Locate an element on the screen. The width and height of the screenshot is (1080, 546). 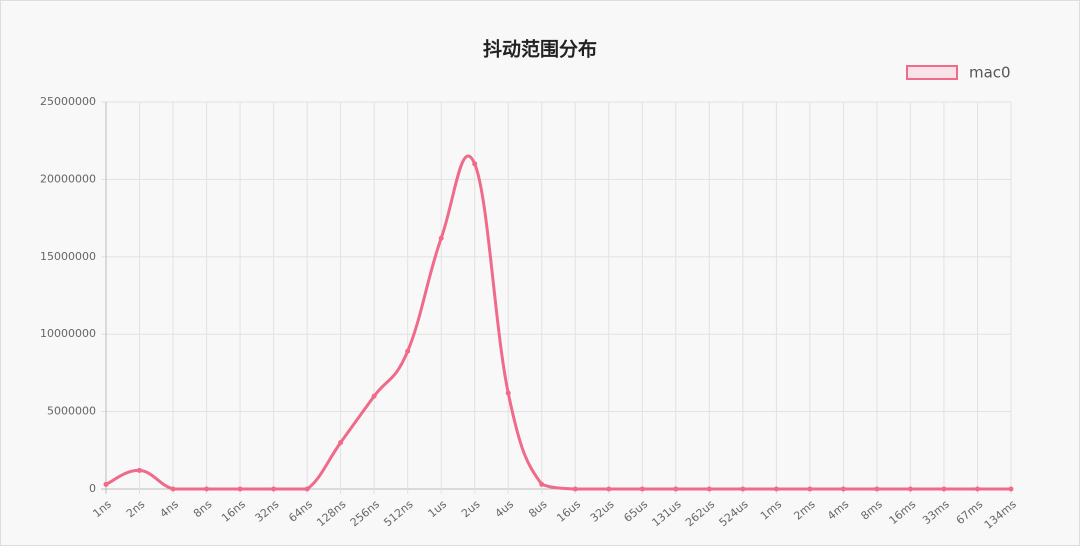
x-tick-label: 8ns is located at coordinates (203, 508).